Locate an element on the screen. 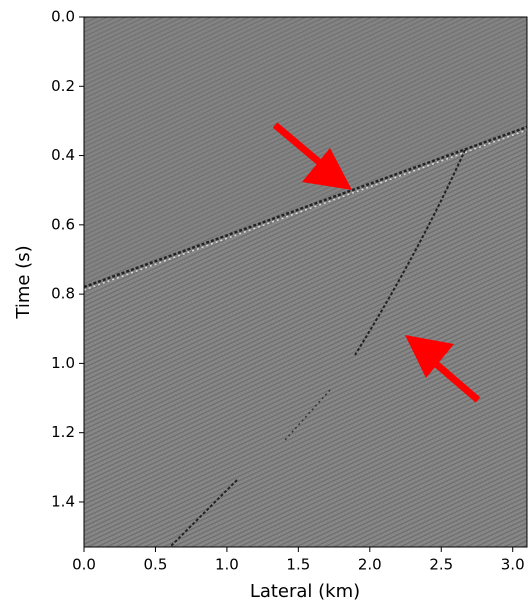 The image size is (530, 605). y-tick-label: 1.4 is located at coordinates (63, 501).